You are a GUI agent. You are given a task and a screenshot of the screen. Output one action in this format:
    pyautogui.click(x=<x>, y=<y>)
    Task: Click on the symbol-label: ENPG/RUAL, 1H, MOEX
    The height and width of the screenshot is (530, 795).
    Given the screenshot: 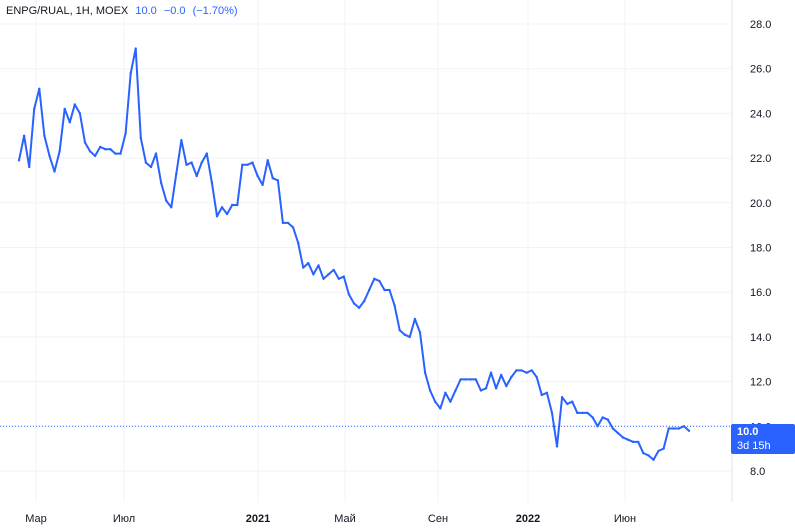 What is the action you would take?
    pyautogui.click(x=67, y=11)
    